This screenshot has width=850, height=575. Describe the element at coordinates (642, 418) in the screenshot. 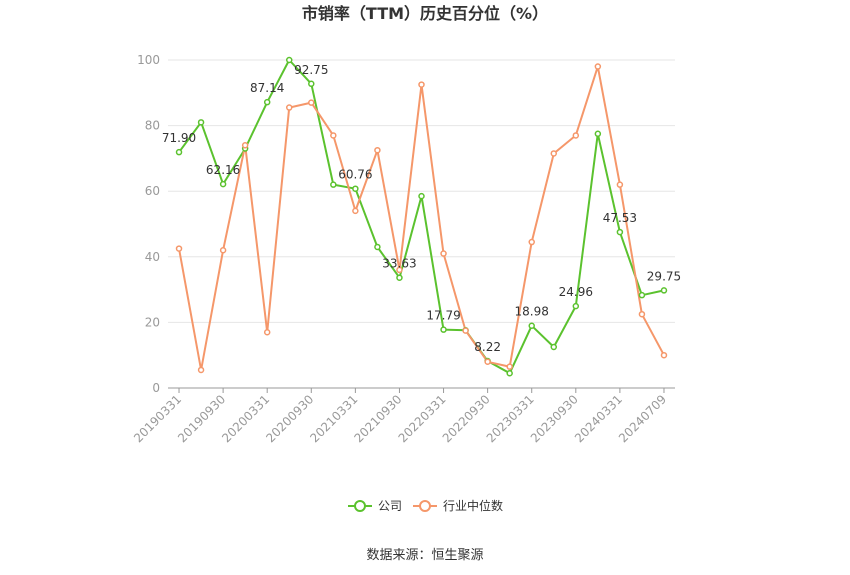

I see `x-tick-label: 20240709` at that location.